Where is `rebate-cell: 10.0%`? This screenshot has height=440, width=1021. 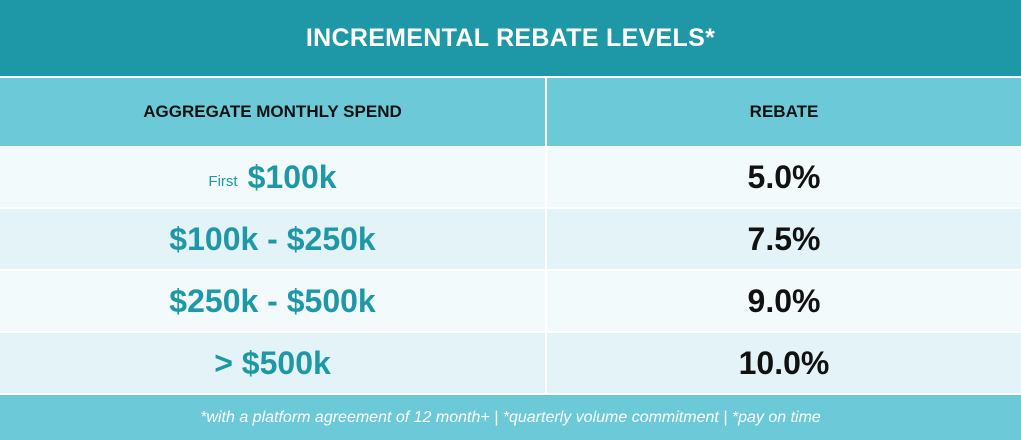
rebate-cell: 10.0% is located at coordinates (783, 363).